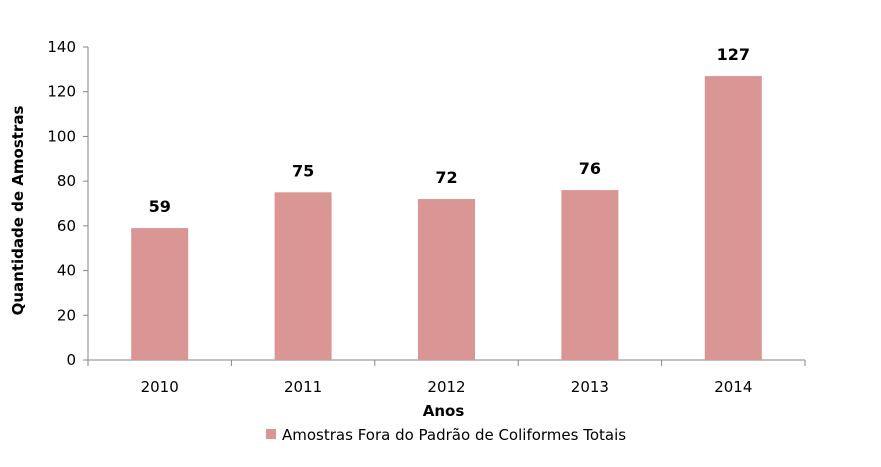 This screenshot has height=467, width=881. I want to click on data-label: 59, so click(160, 206).